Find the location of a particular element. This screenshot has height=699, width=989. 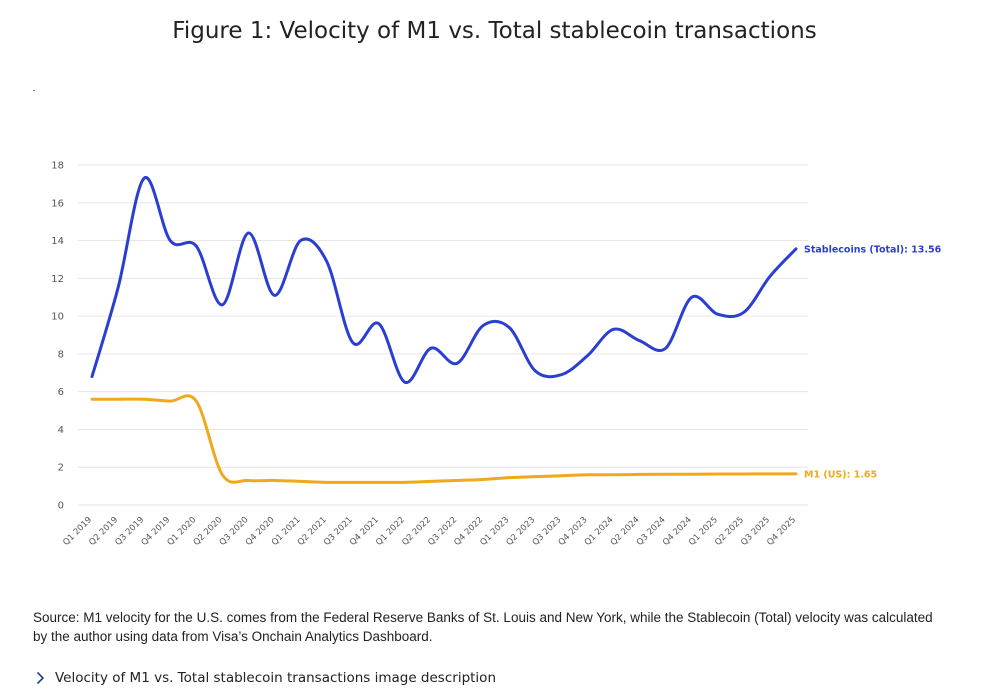

x-tick-label: Q4 2025 is located at coordinates (781, 531).